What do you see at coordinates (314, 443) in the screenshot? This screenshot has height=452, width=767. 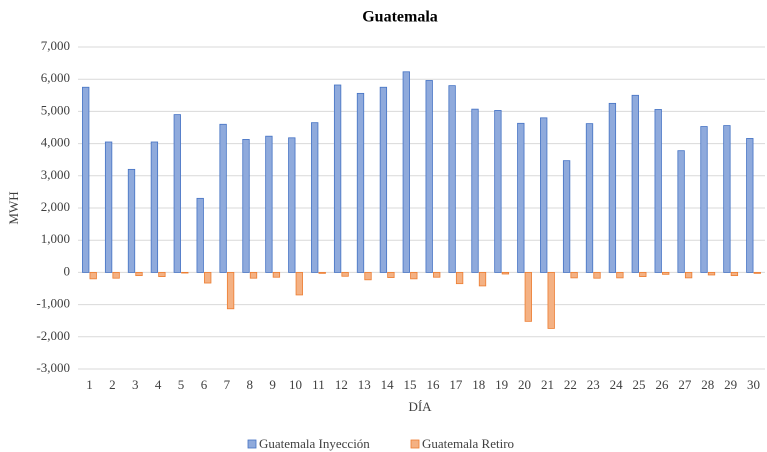 I see `legend-label: Guatemala Inyección` at bounding box center [314, 443].